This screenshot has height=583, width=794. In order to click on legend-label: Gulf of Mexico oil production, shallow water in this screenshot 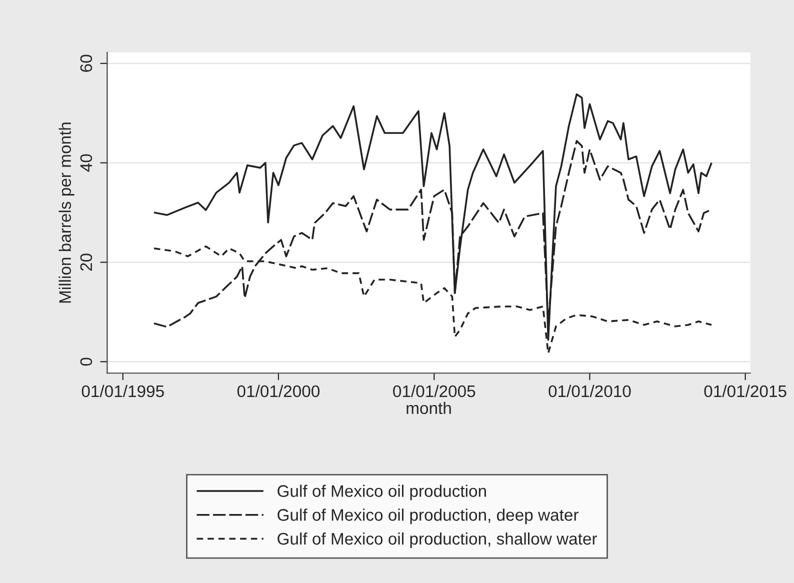, I will do `click(437, 540)`.